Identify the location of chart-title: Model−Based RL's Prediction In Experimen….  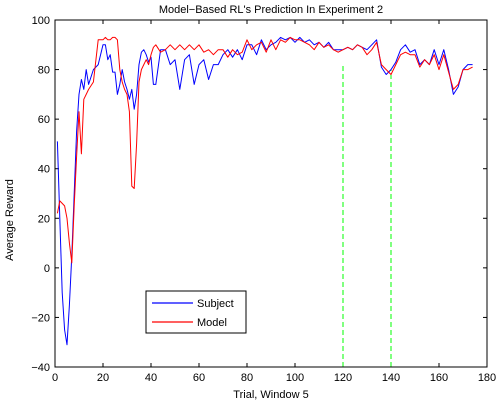
(271, 10).